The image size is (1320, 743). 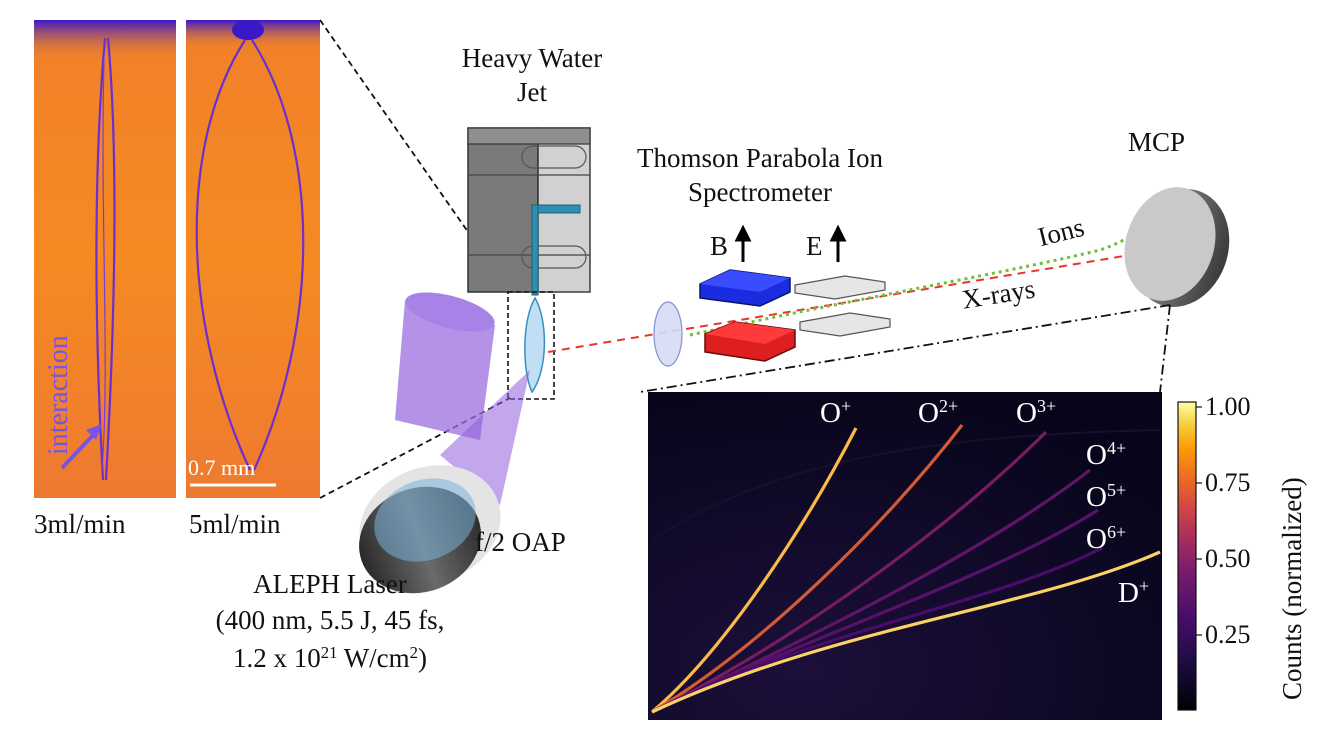 What do you see at coordinates (1292, 588) in the screenshot?
I see `colorbar-label: Counts (normalized)` at bounding box center [1292, 588].